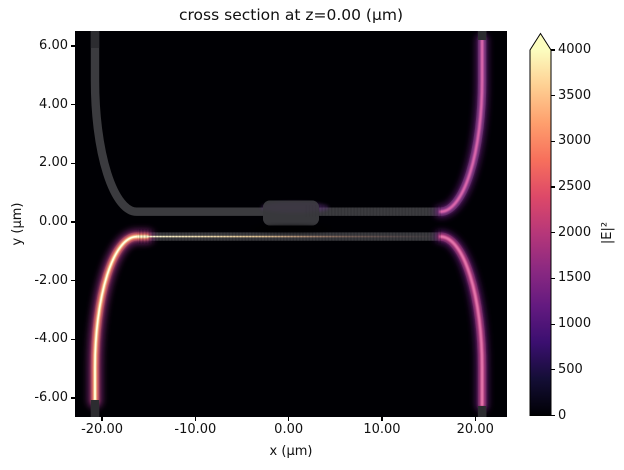 This screenshot has height=470, width=624. Describe the element at coordinates (51, 280) in the screenshot. I see `y-tick-label: -2.00` at that location.